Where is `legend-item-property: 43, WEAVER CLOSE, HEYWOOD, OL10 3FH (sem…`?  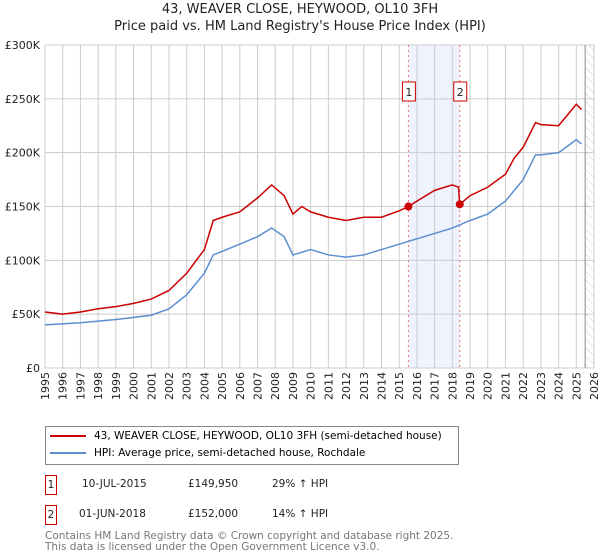
legend-item-property: 43, WEAVER CLOSE, HEYWOOD, OL10 3FH (sem… is located at coordinates (246, 436).